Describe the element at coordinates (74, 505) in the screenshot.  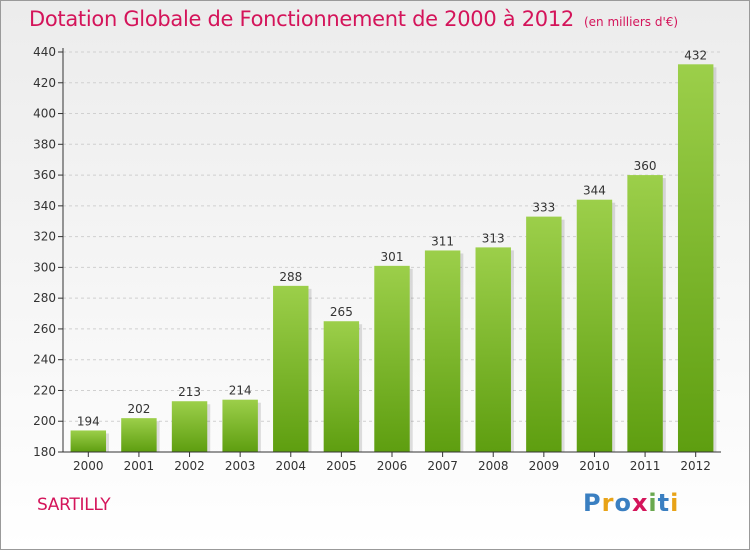
I see `commune-name: SARTILLY` at that location.